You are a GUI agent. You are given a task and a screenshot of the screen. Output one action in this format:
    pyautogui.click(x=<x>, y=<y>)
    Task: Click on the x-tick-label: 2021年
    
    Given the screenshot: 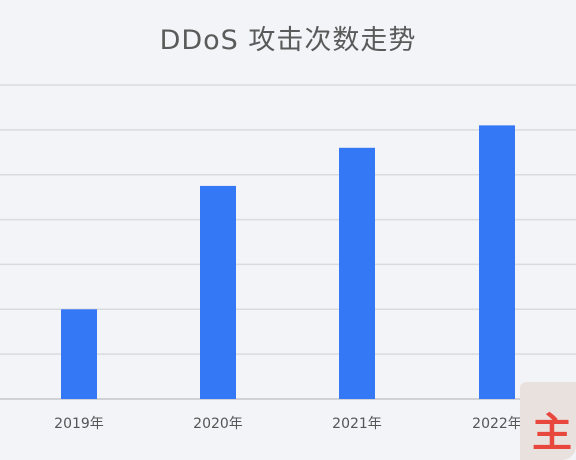 What is the action you would take?
    pyautogui.click(x=357, y=424)
    